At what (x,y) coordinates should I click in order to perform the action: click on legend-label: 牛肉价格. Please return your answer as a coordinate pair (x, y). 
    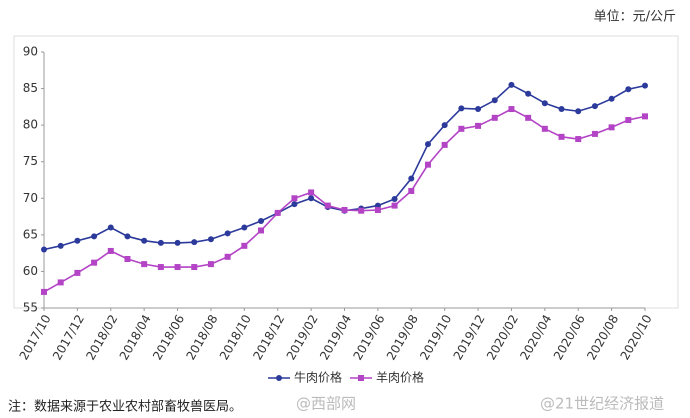
    Looking at the image, I should click on (318, 377).